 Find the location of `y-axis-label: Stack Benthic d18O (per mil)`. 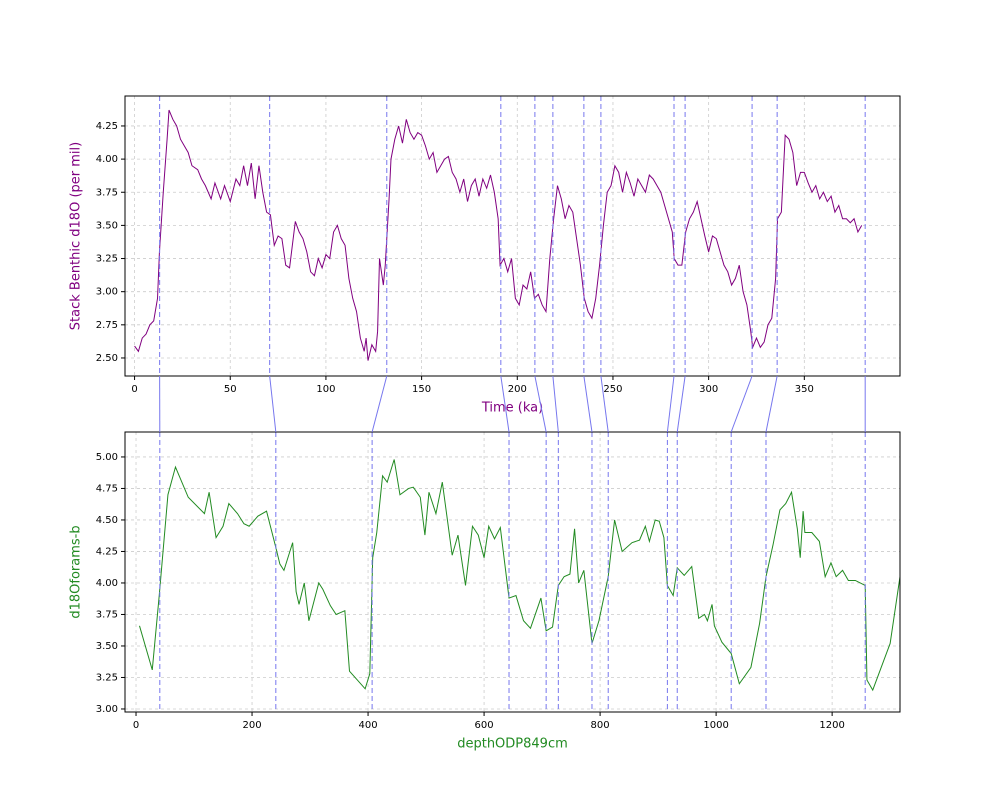

y-axis-label: Stack Benthic d18O (per mil) is located at coordinates (76, 236).